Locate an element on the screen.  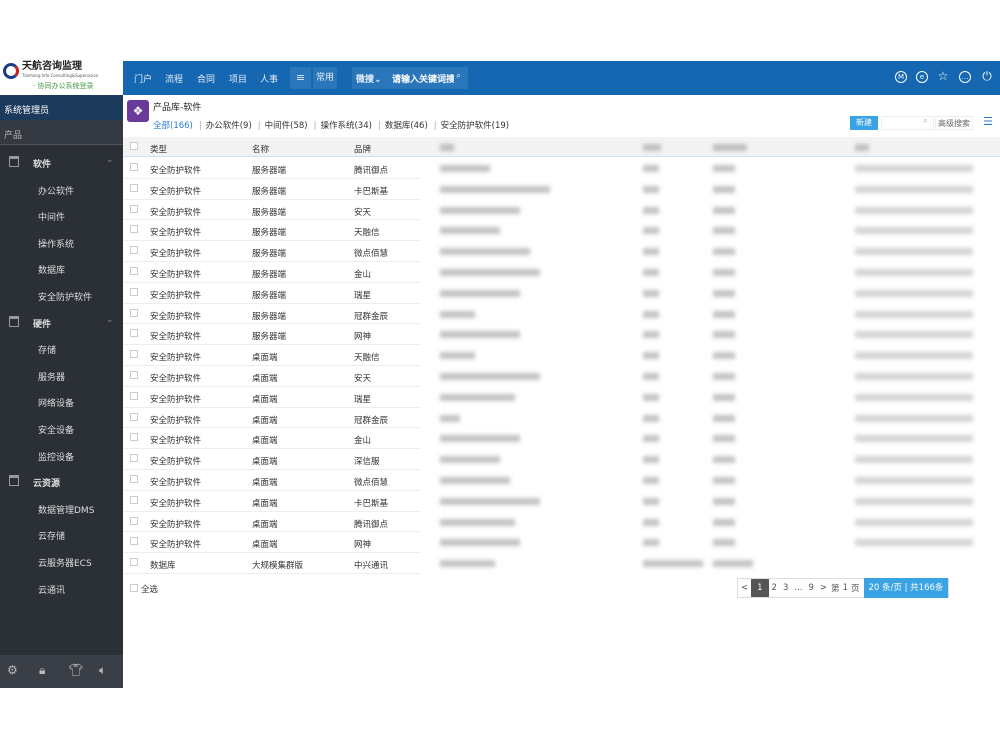
table-row: 安全防护软件 桌面端 网神 is located at coordinates (561, 543).